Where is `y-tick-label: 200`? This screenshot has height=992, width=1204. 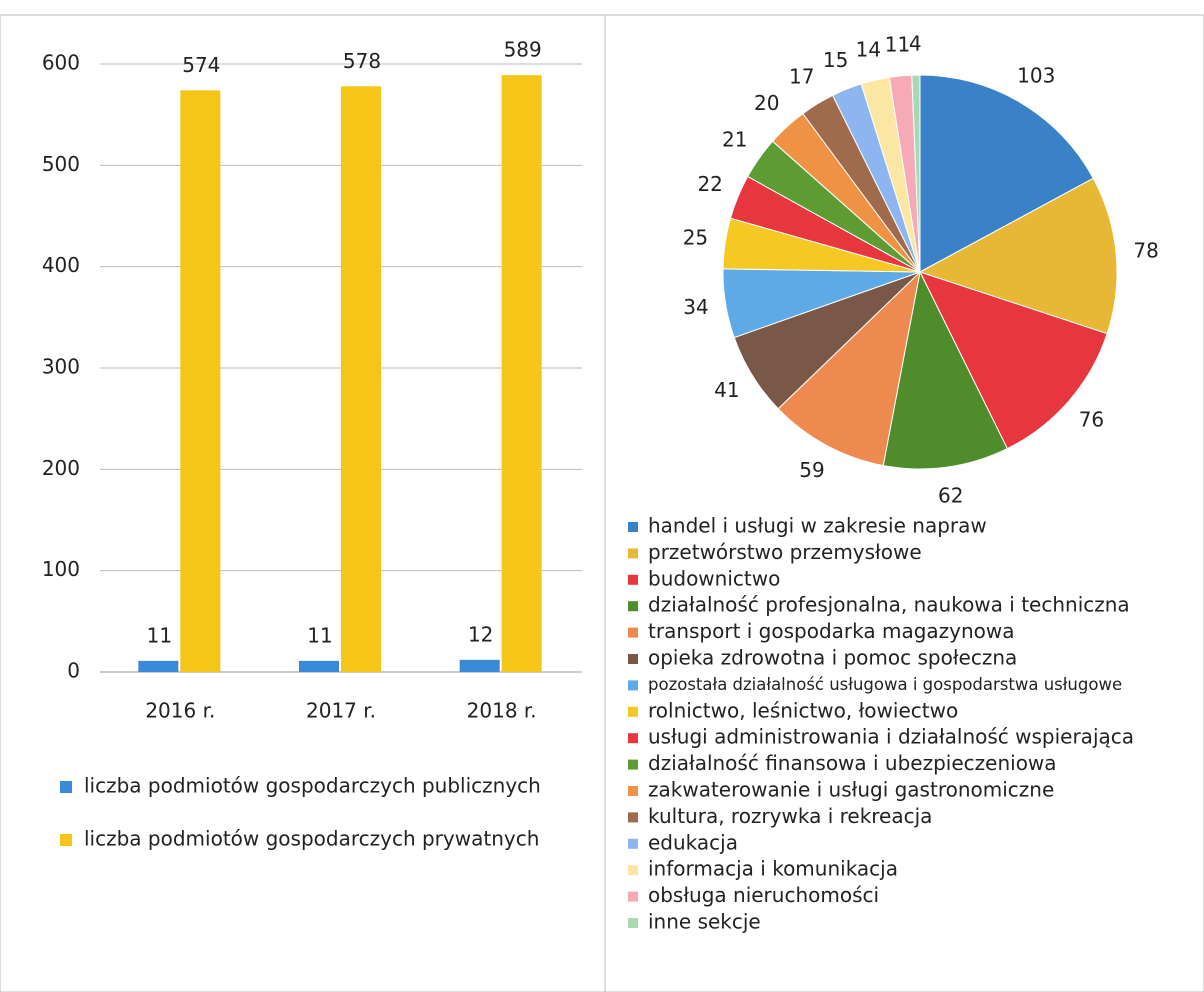 y-tick-label: 200 is located at coordinates (61, 468).